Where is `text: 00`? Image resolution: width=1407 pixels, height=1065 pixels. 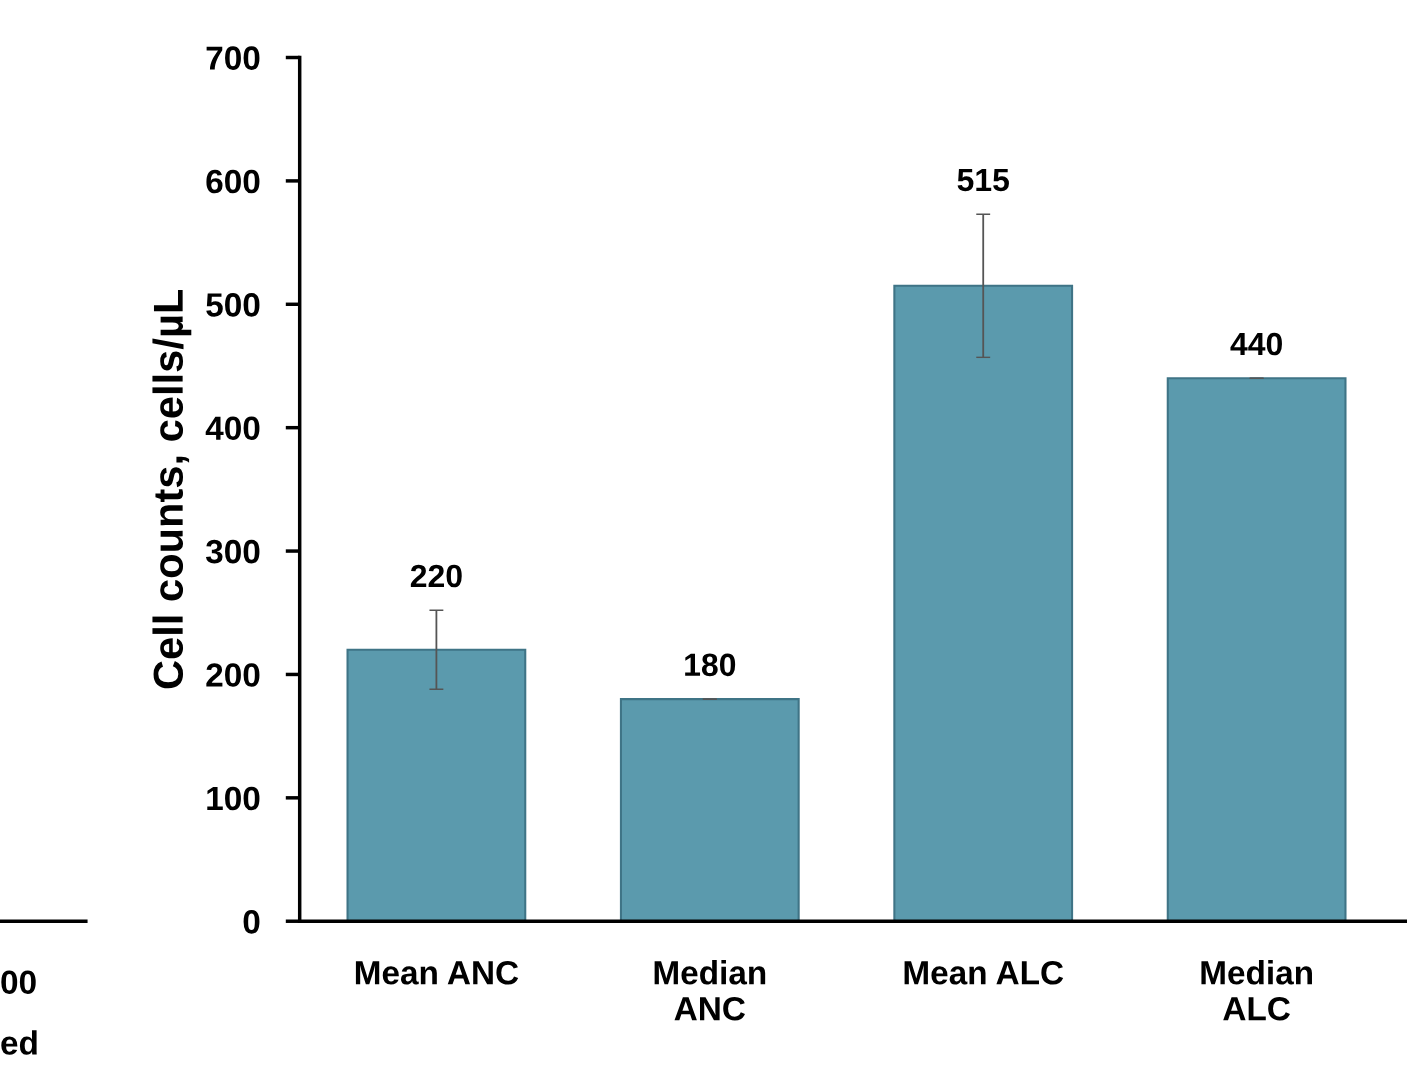
text: 00 is located at coordinates (18, 982).